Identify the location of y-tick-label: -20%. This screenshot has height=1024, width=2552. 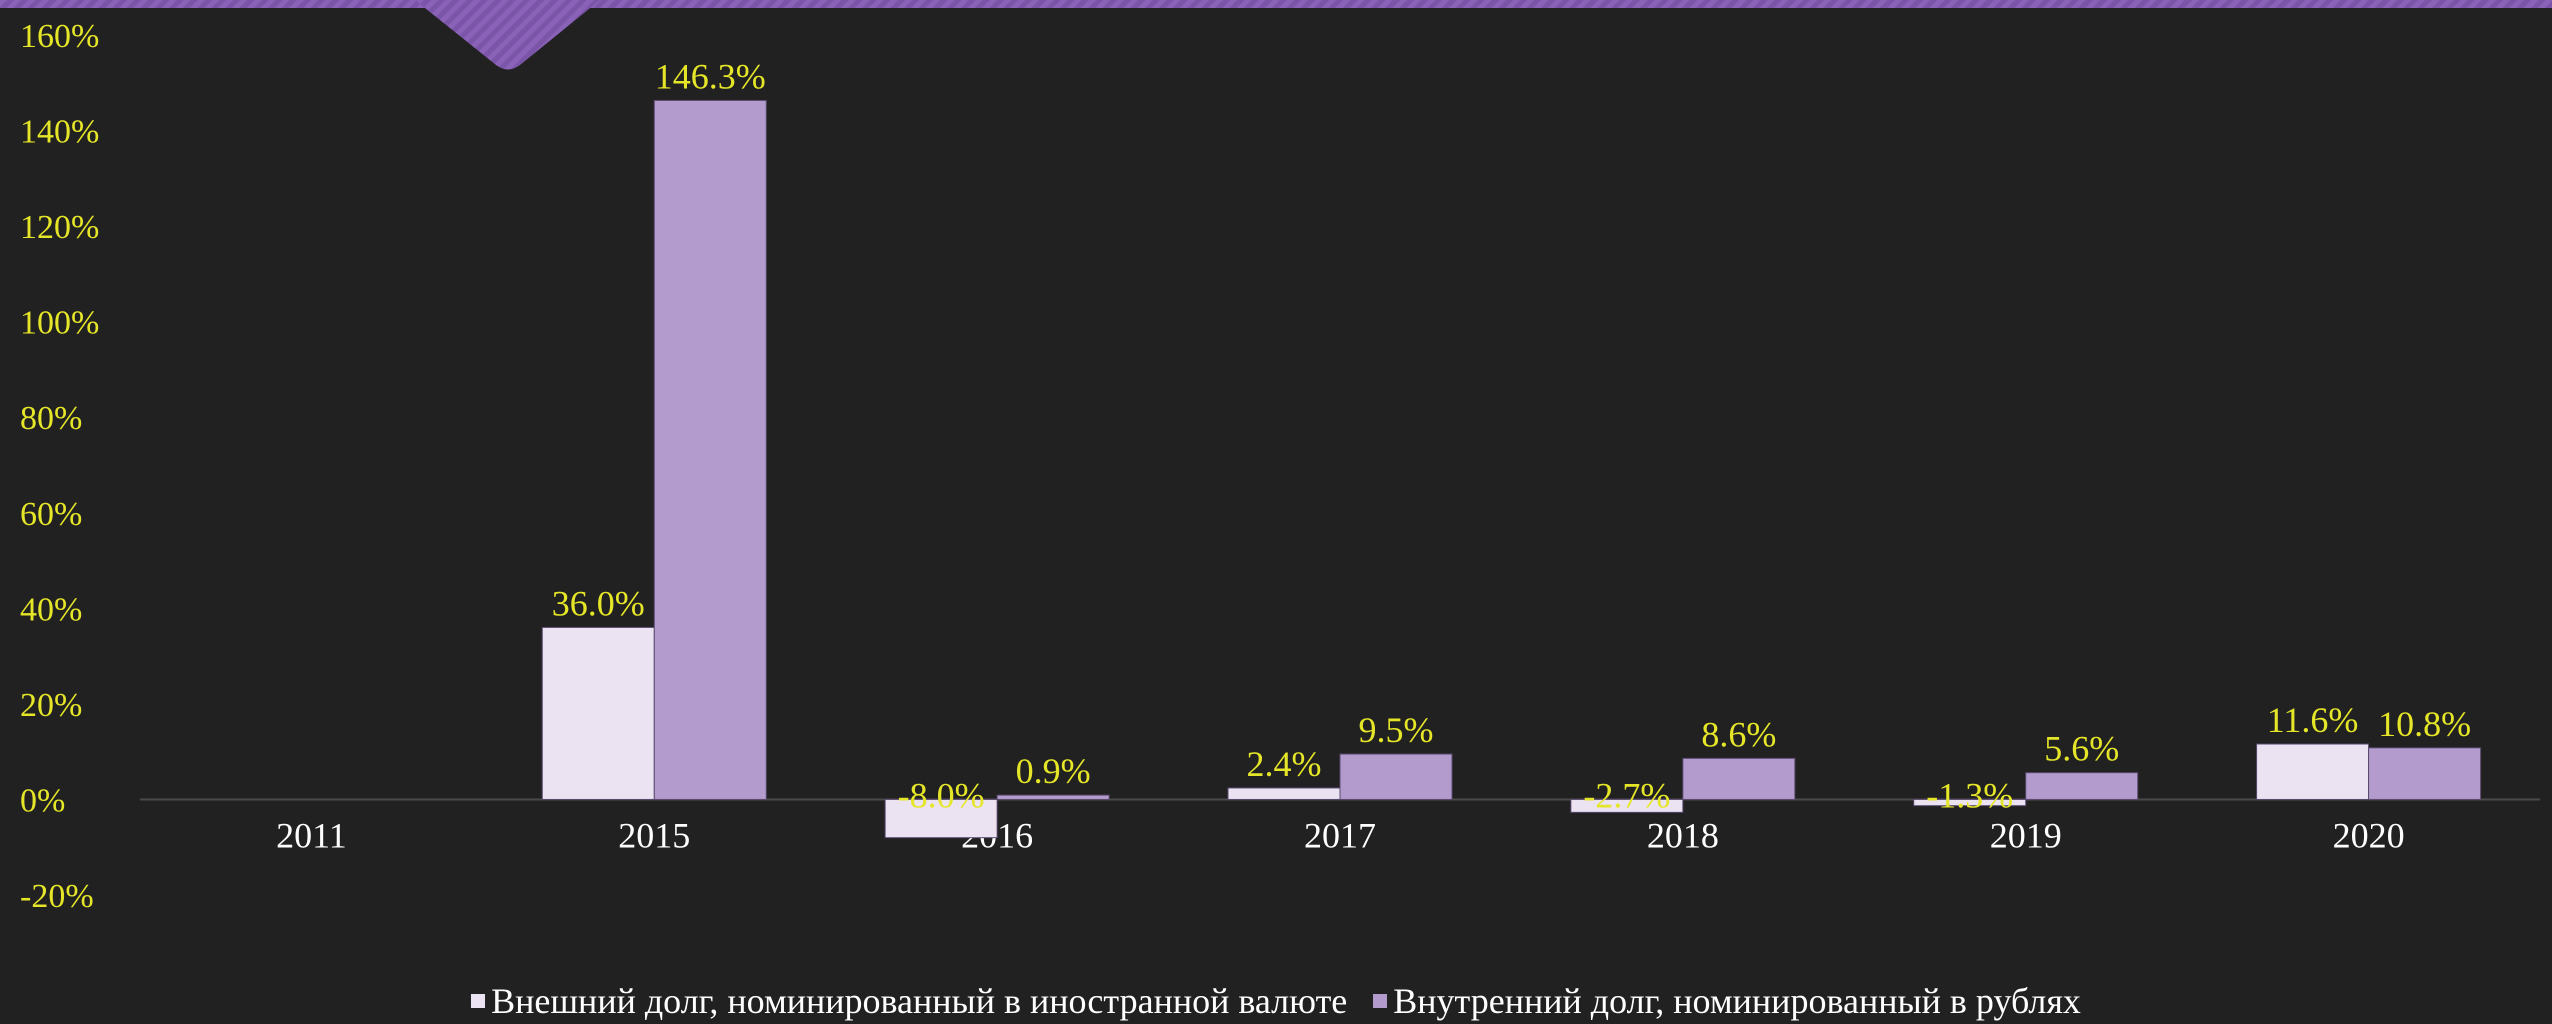
(57, 896).